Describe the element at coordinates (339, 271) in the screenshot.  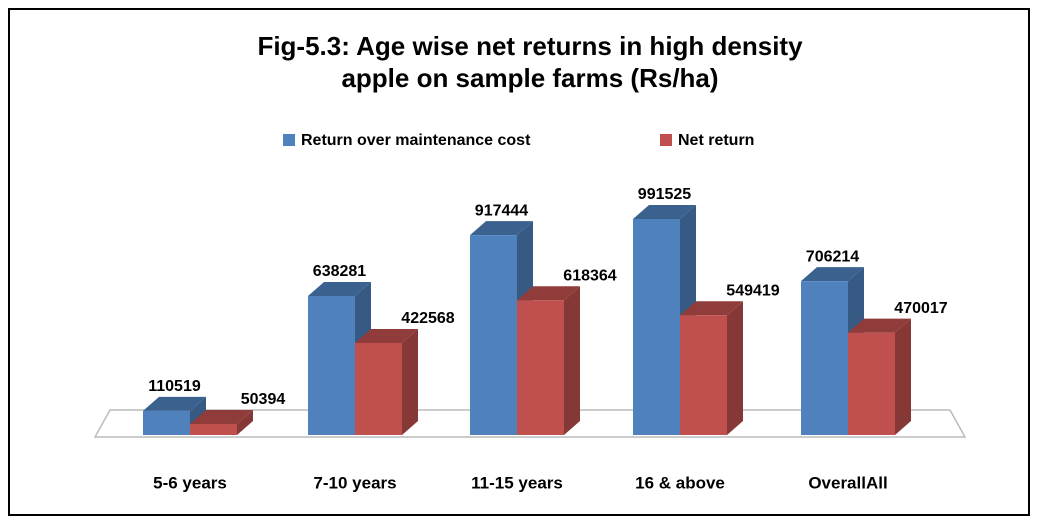
I see `data-label: 638281` at that location.